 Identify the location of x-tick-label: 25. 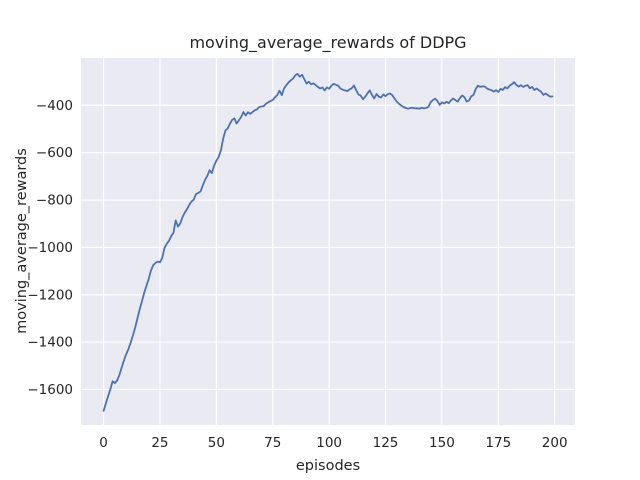
(159, 443).